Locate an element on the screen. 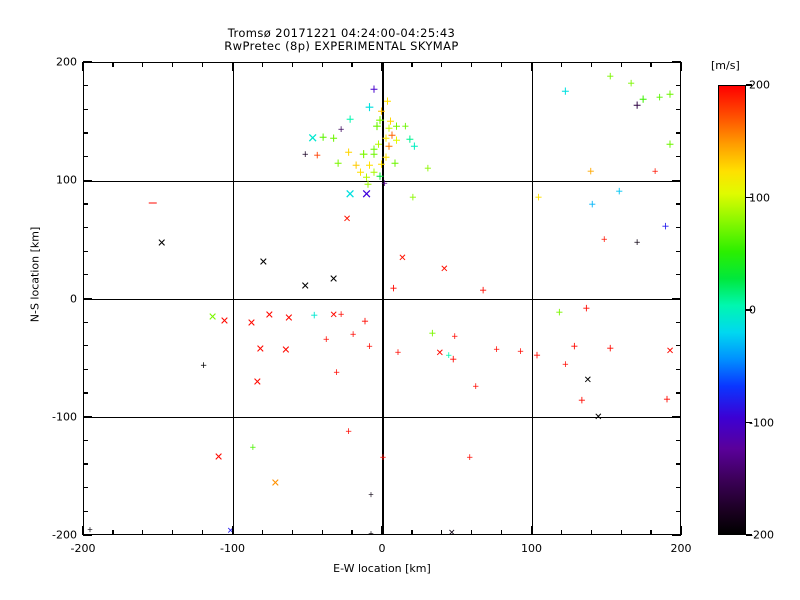  x-axis-tick-label: 100 is located at coordinates (531, 548).